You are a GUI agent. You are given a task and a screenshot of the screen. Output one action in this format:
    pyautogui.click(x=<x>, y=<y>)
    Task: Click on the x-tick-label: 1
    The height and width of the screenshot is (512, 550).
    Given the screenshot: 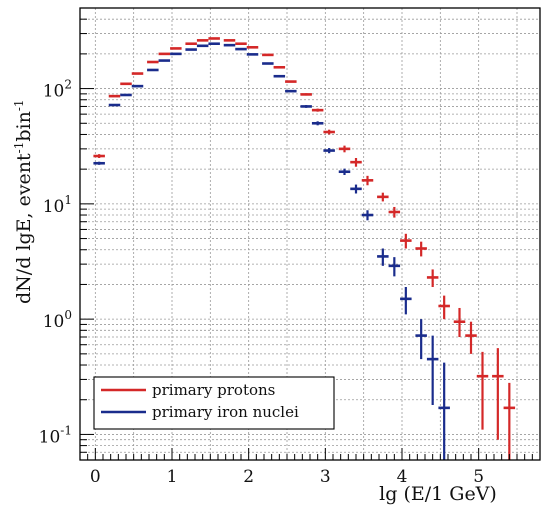 What is the action you would take?
    pyautogui.click(x=172, y=477)
    